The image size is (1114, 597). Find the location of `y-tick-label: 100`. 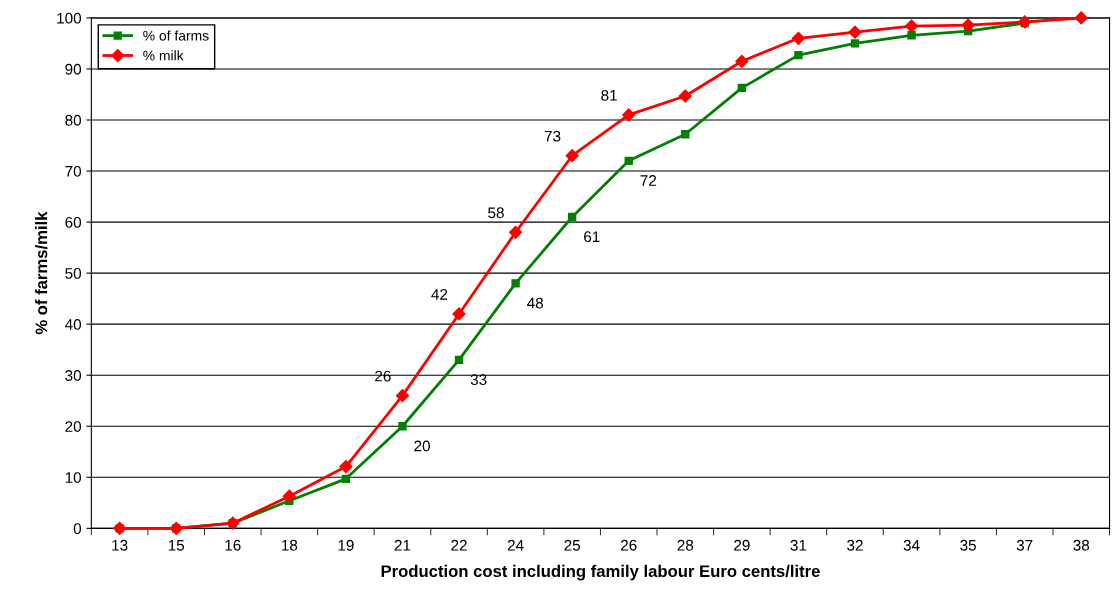

y-tick-label: 100 is located at coordinates (69, 18).